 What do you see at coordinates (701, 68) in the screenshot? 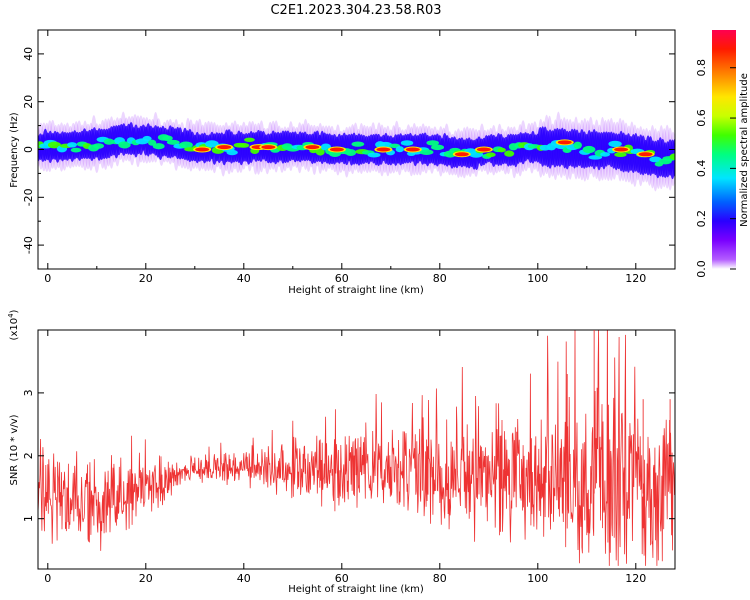
I see `colorbar-tick-label: 0.8` at bounding box center [701, 68].